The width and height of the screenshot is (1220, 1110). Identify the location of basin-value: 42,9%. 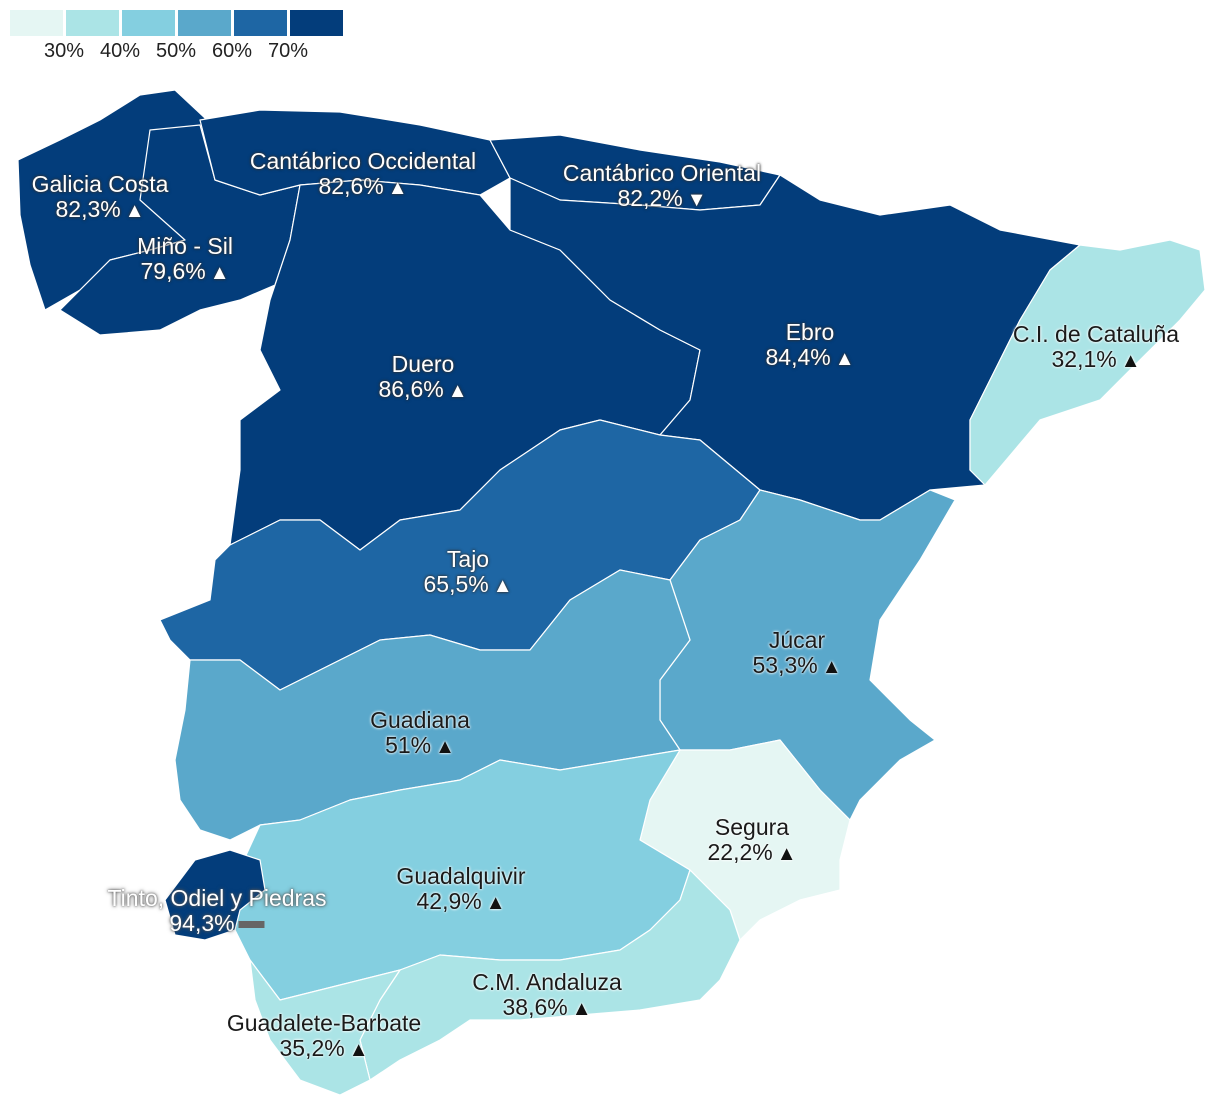
(449, 901).